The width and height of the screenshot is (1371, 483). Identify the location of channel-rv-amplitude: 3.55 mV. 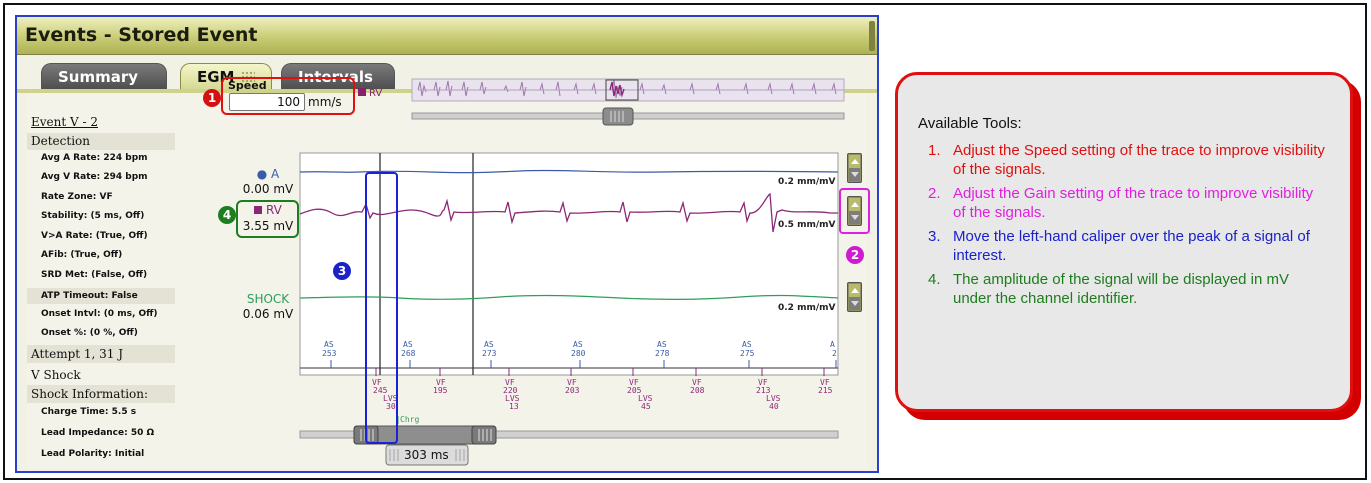
(268, 226).